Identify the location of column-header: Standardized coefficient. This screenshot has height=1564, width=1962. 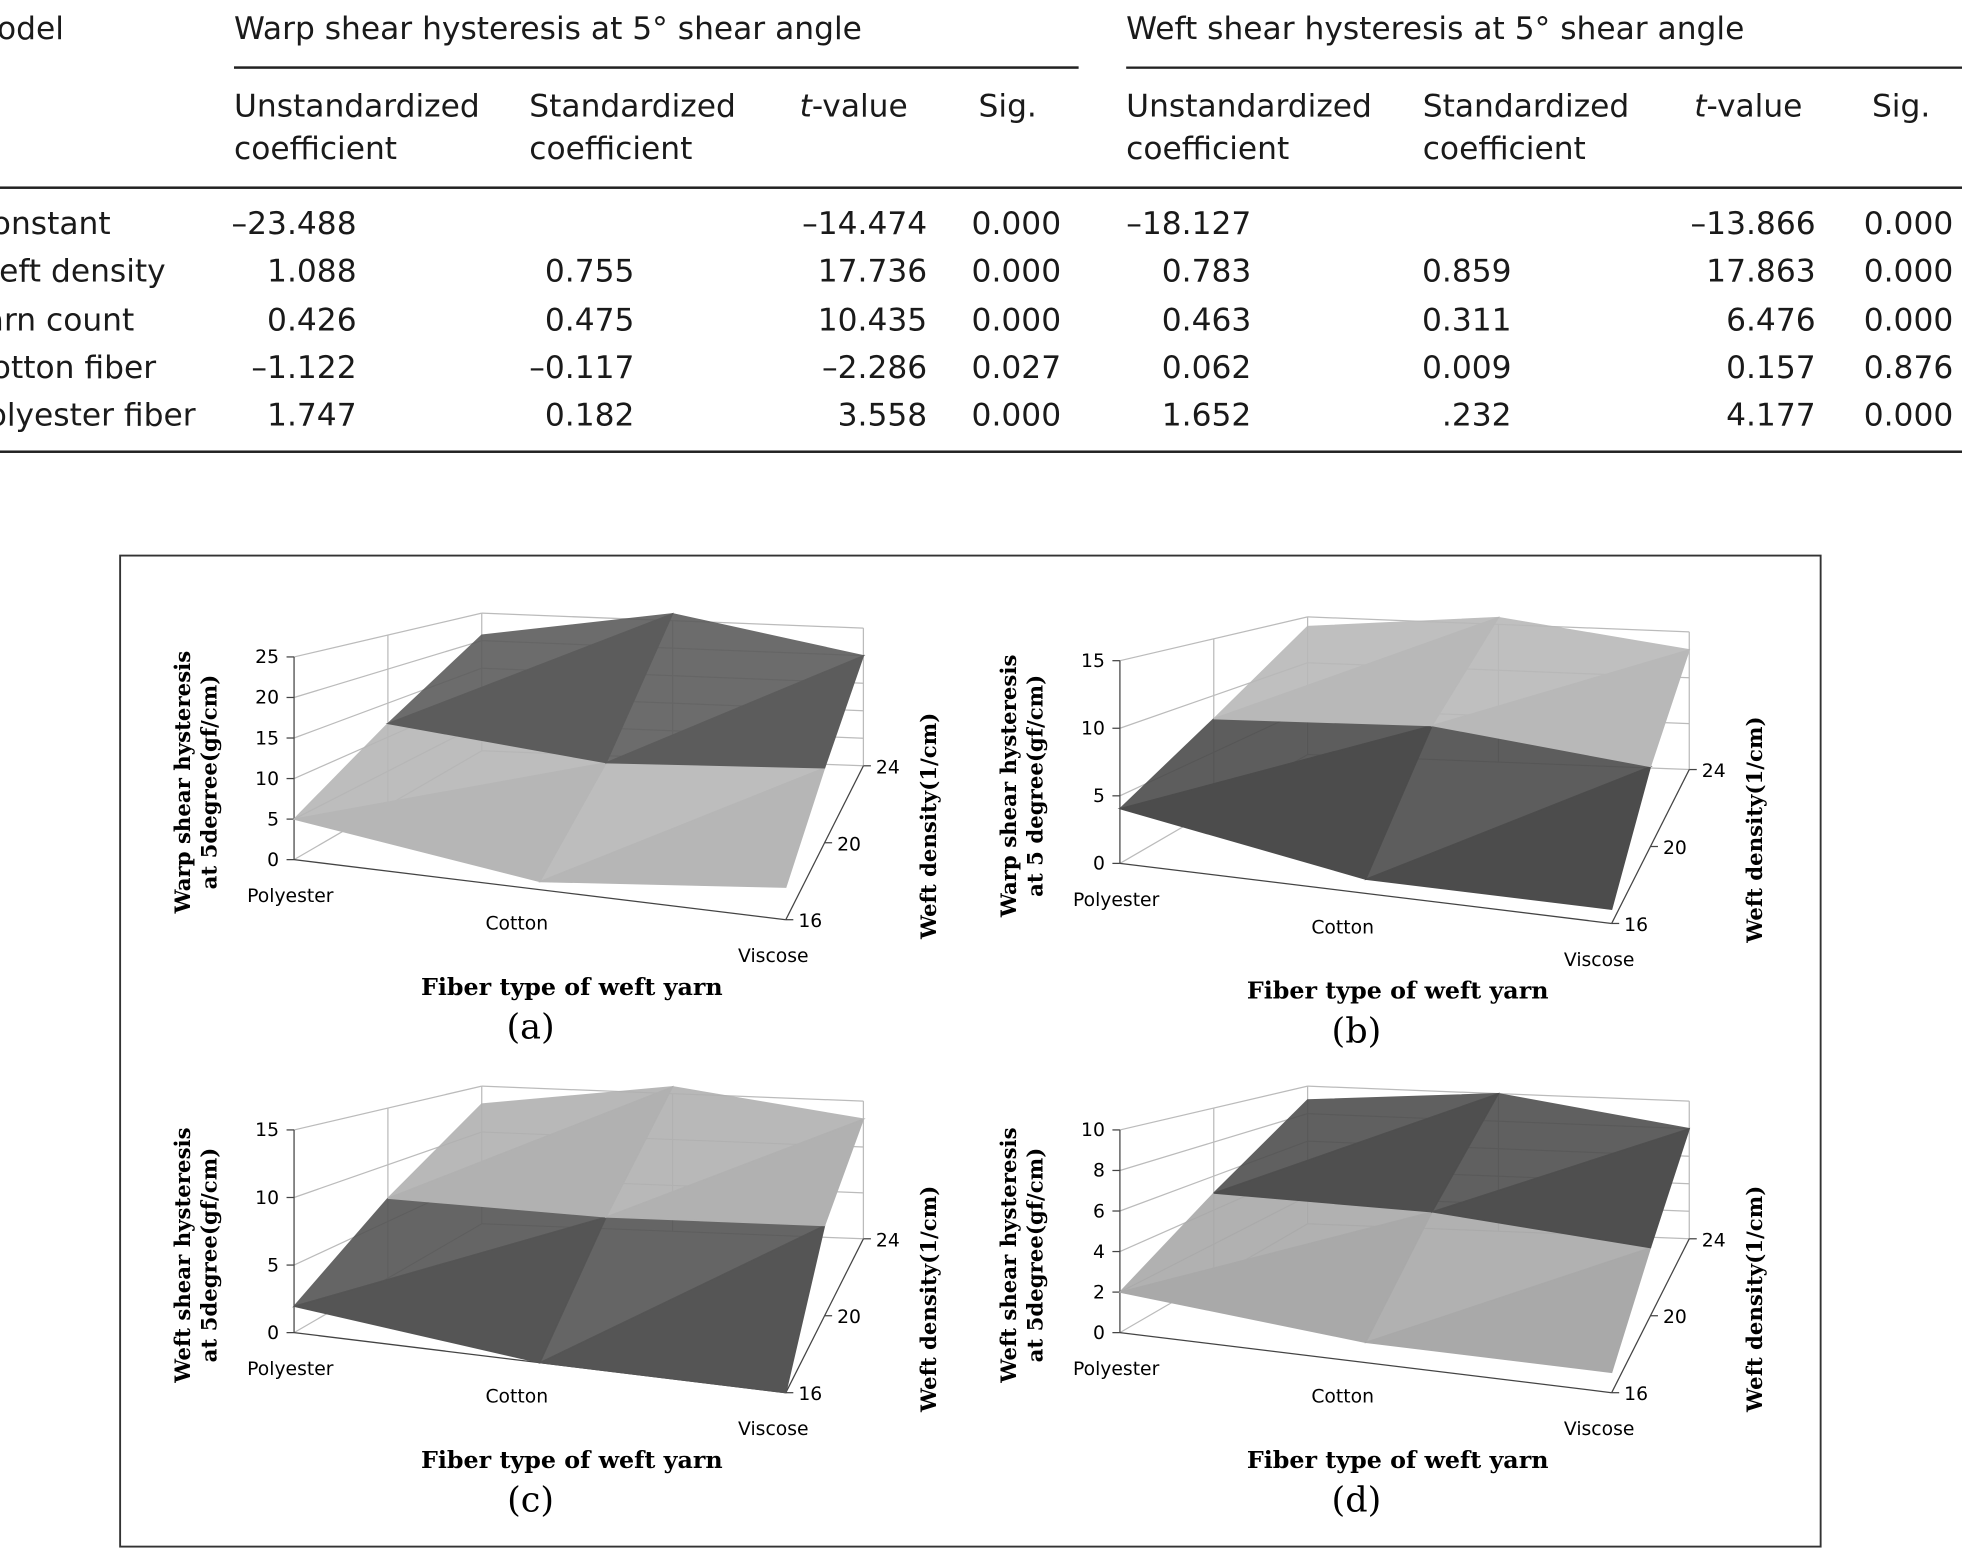
(1526, 127).